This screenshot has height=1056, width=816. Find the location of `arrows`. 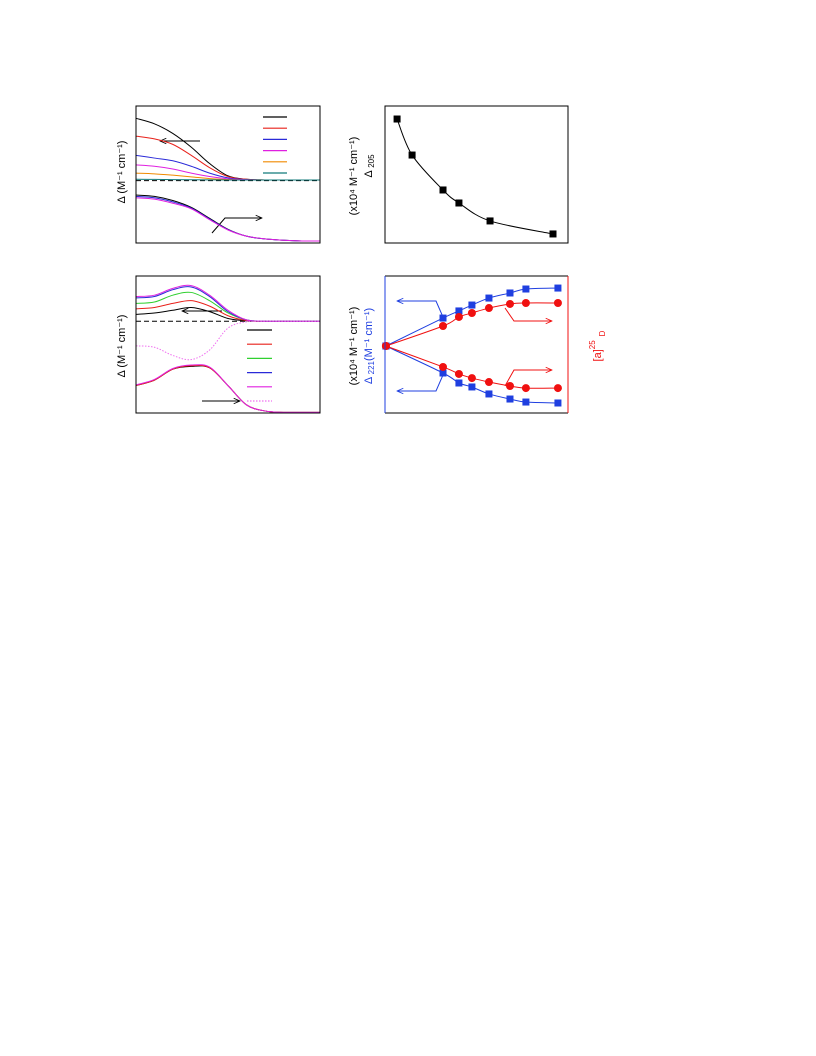

arrows is located at coordinates (356, 271).